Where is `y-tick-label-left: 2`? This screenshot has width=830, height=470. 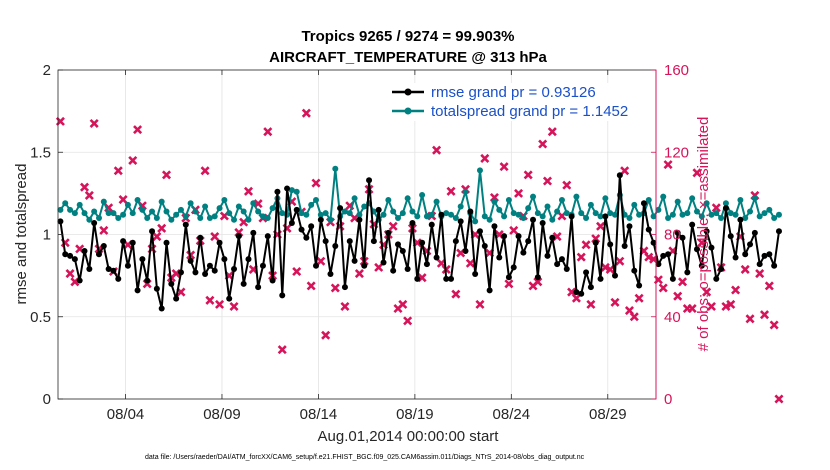 y-tick-label-left: 2 is located at coordinates (47, 70).